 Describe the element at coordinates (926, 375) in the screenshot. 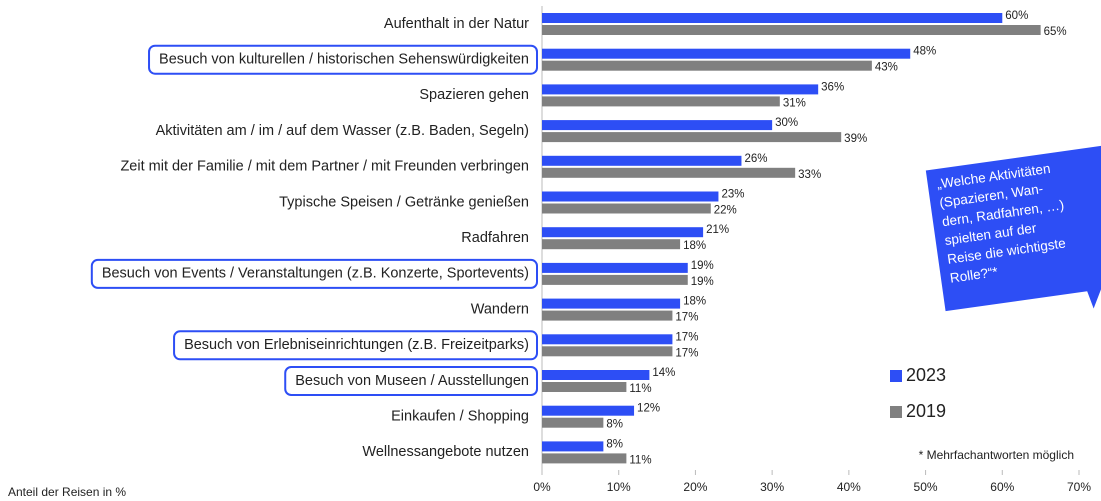

I see `legend-label: 2023` at that location.